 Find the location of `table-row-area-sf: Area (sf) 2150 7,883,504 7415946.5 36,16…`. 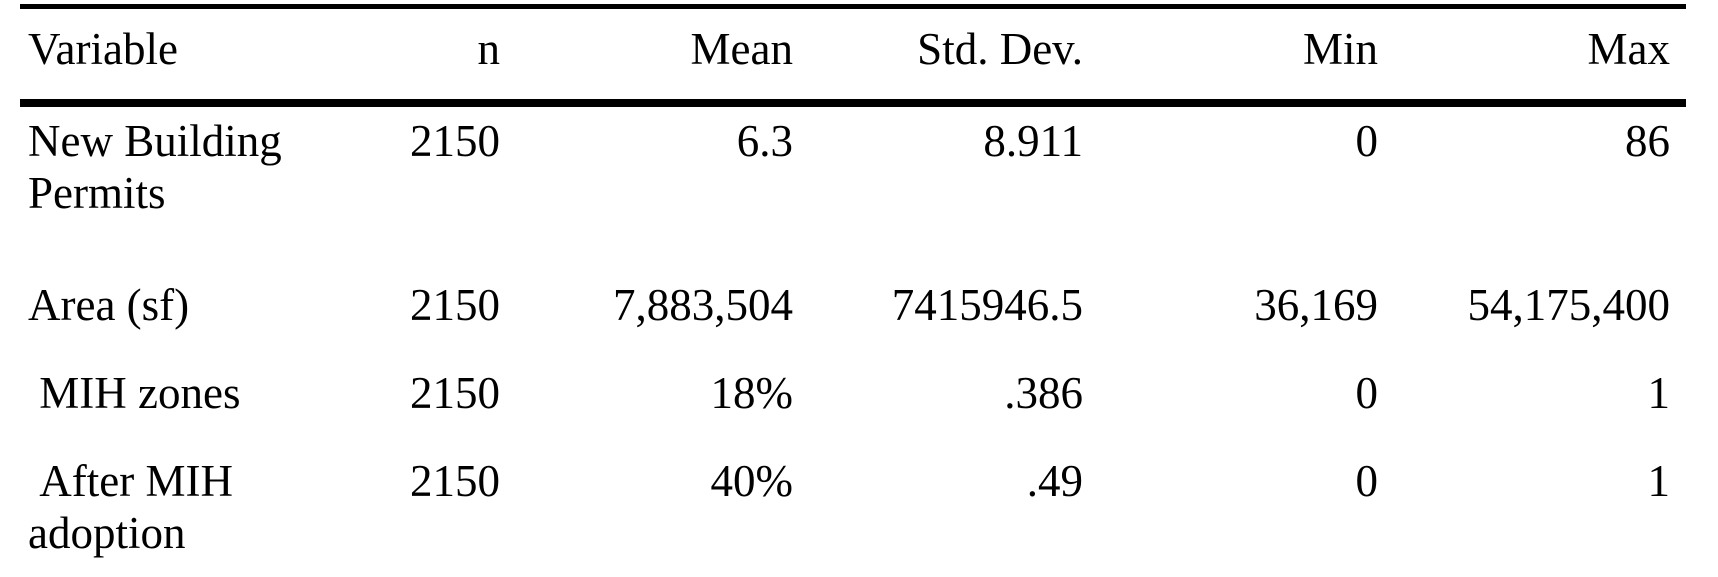

table-row-area-sf: Area (sf) 2150 7,883,504 7415946.5 36,16… is located at coordinates (853, 303).